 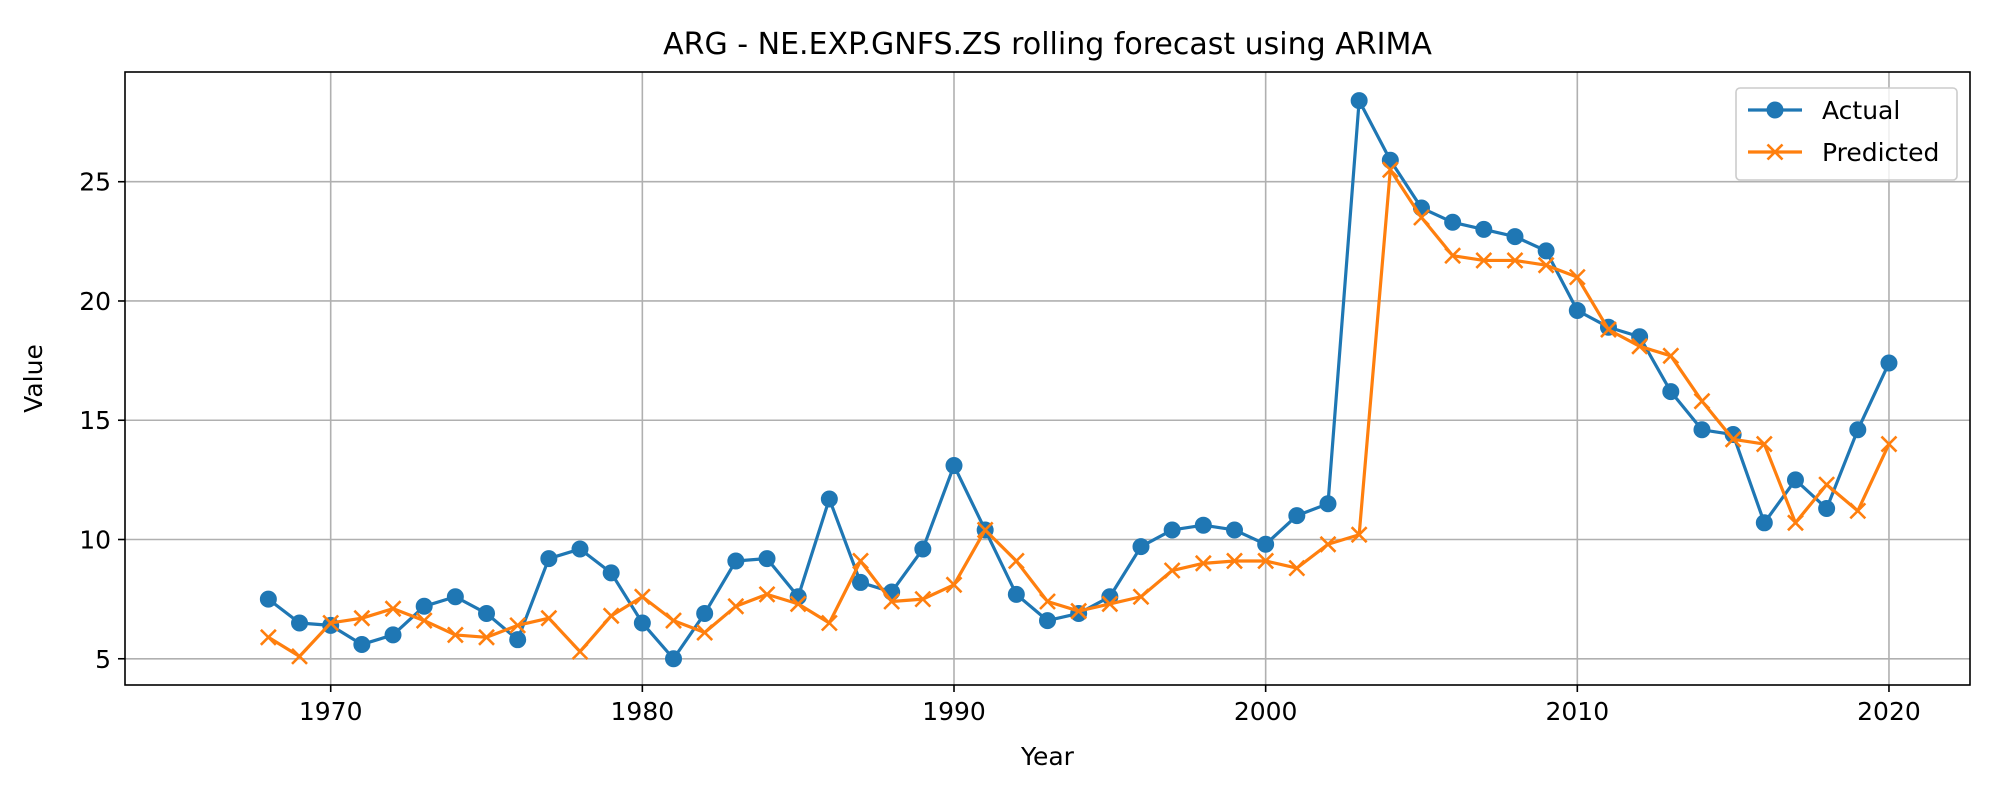 What do you see at coordinates (1889, 711) in the screenshot?
I see `x-tick-label: 2020` at bounding box center [1889, 711].